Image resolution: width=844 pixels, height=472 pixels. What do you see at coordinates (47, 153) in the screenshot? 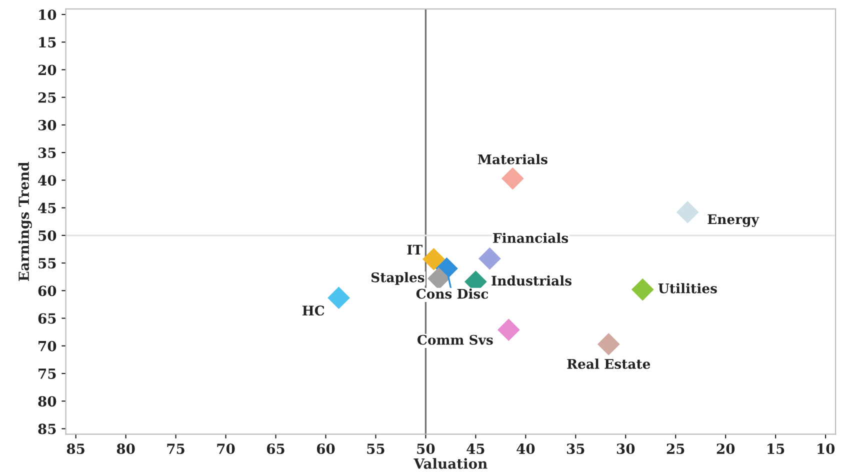
I see `y-tick-label: 35` at bounding box center [47, 153].